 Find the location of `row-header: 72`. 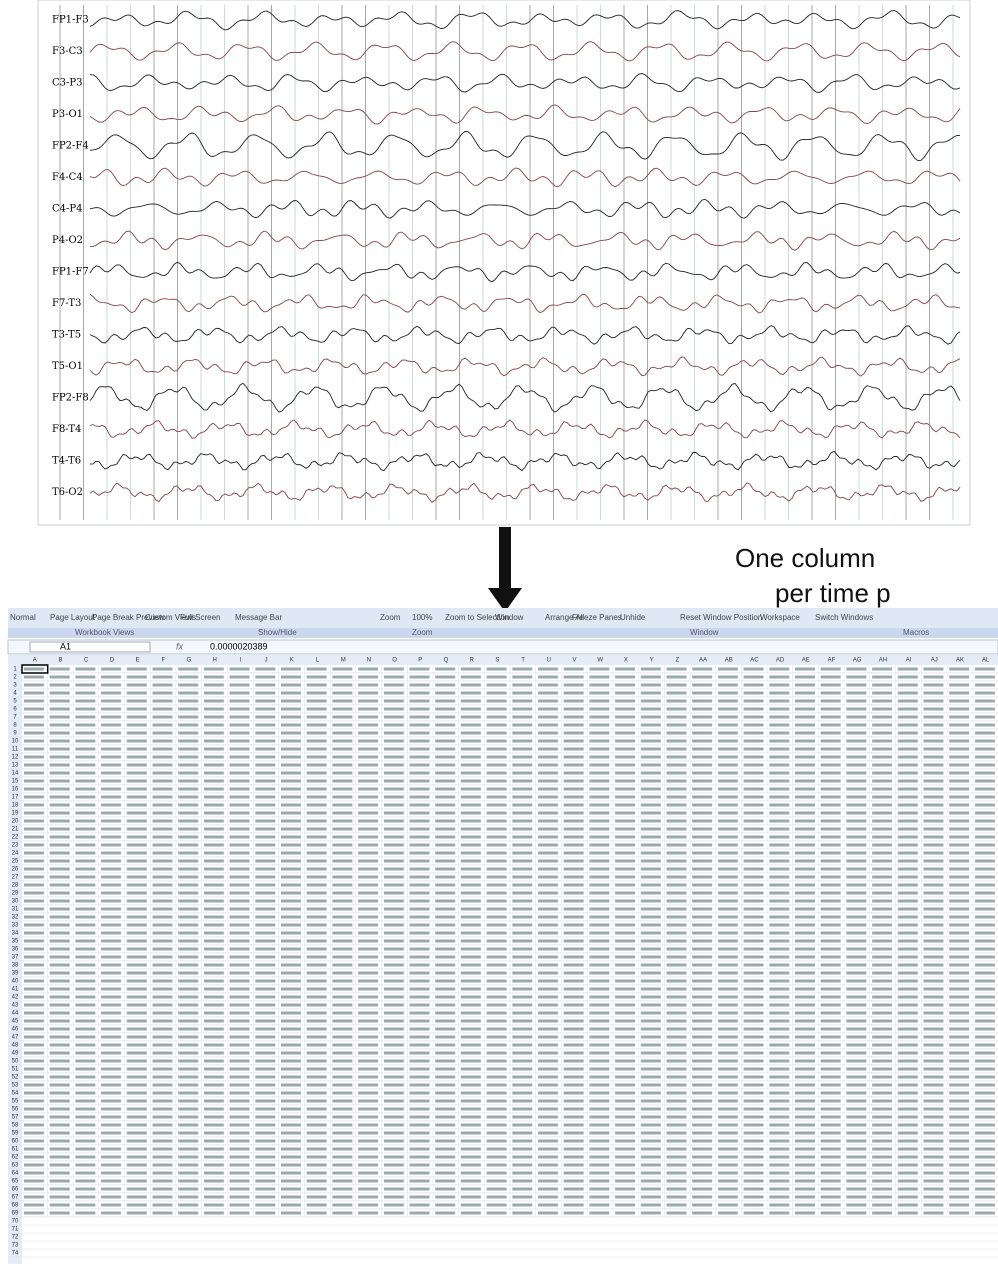

row-header: 72 is located at coordinates (15, 1238).